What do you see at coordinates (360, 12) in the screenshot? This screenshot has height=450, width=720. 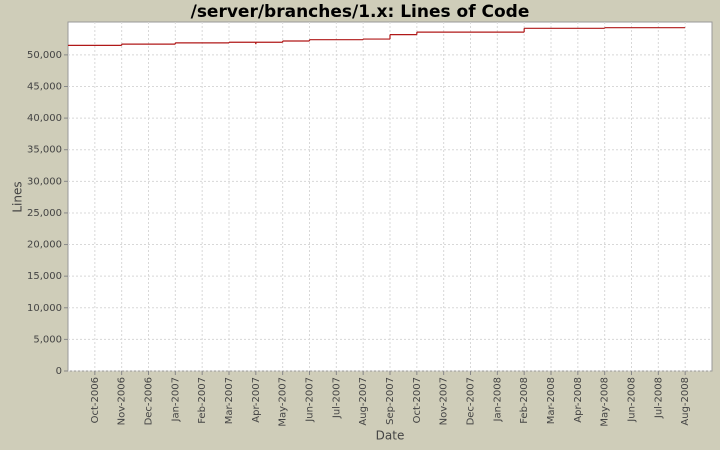 I see `chart-title: /server/branches/1.x: Lines of Code` at bounding box center [360, 12].